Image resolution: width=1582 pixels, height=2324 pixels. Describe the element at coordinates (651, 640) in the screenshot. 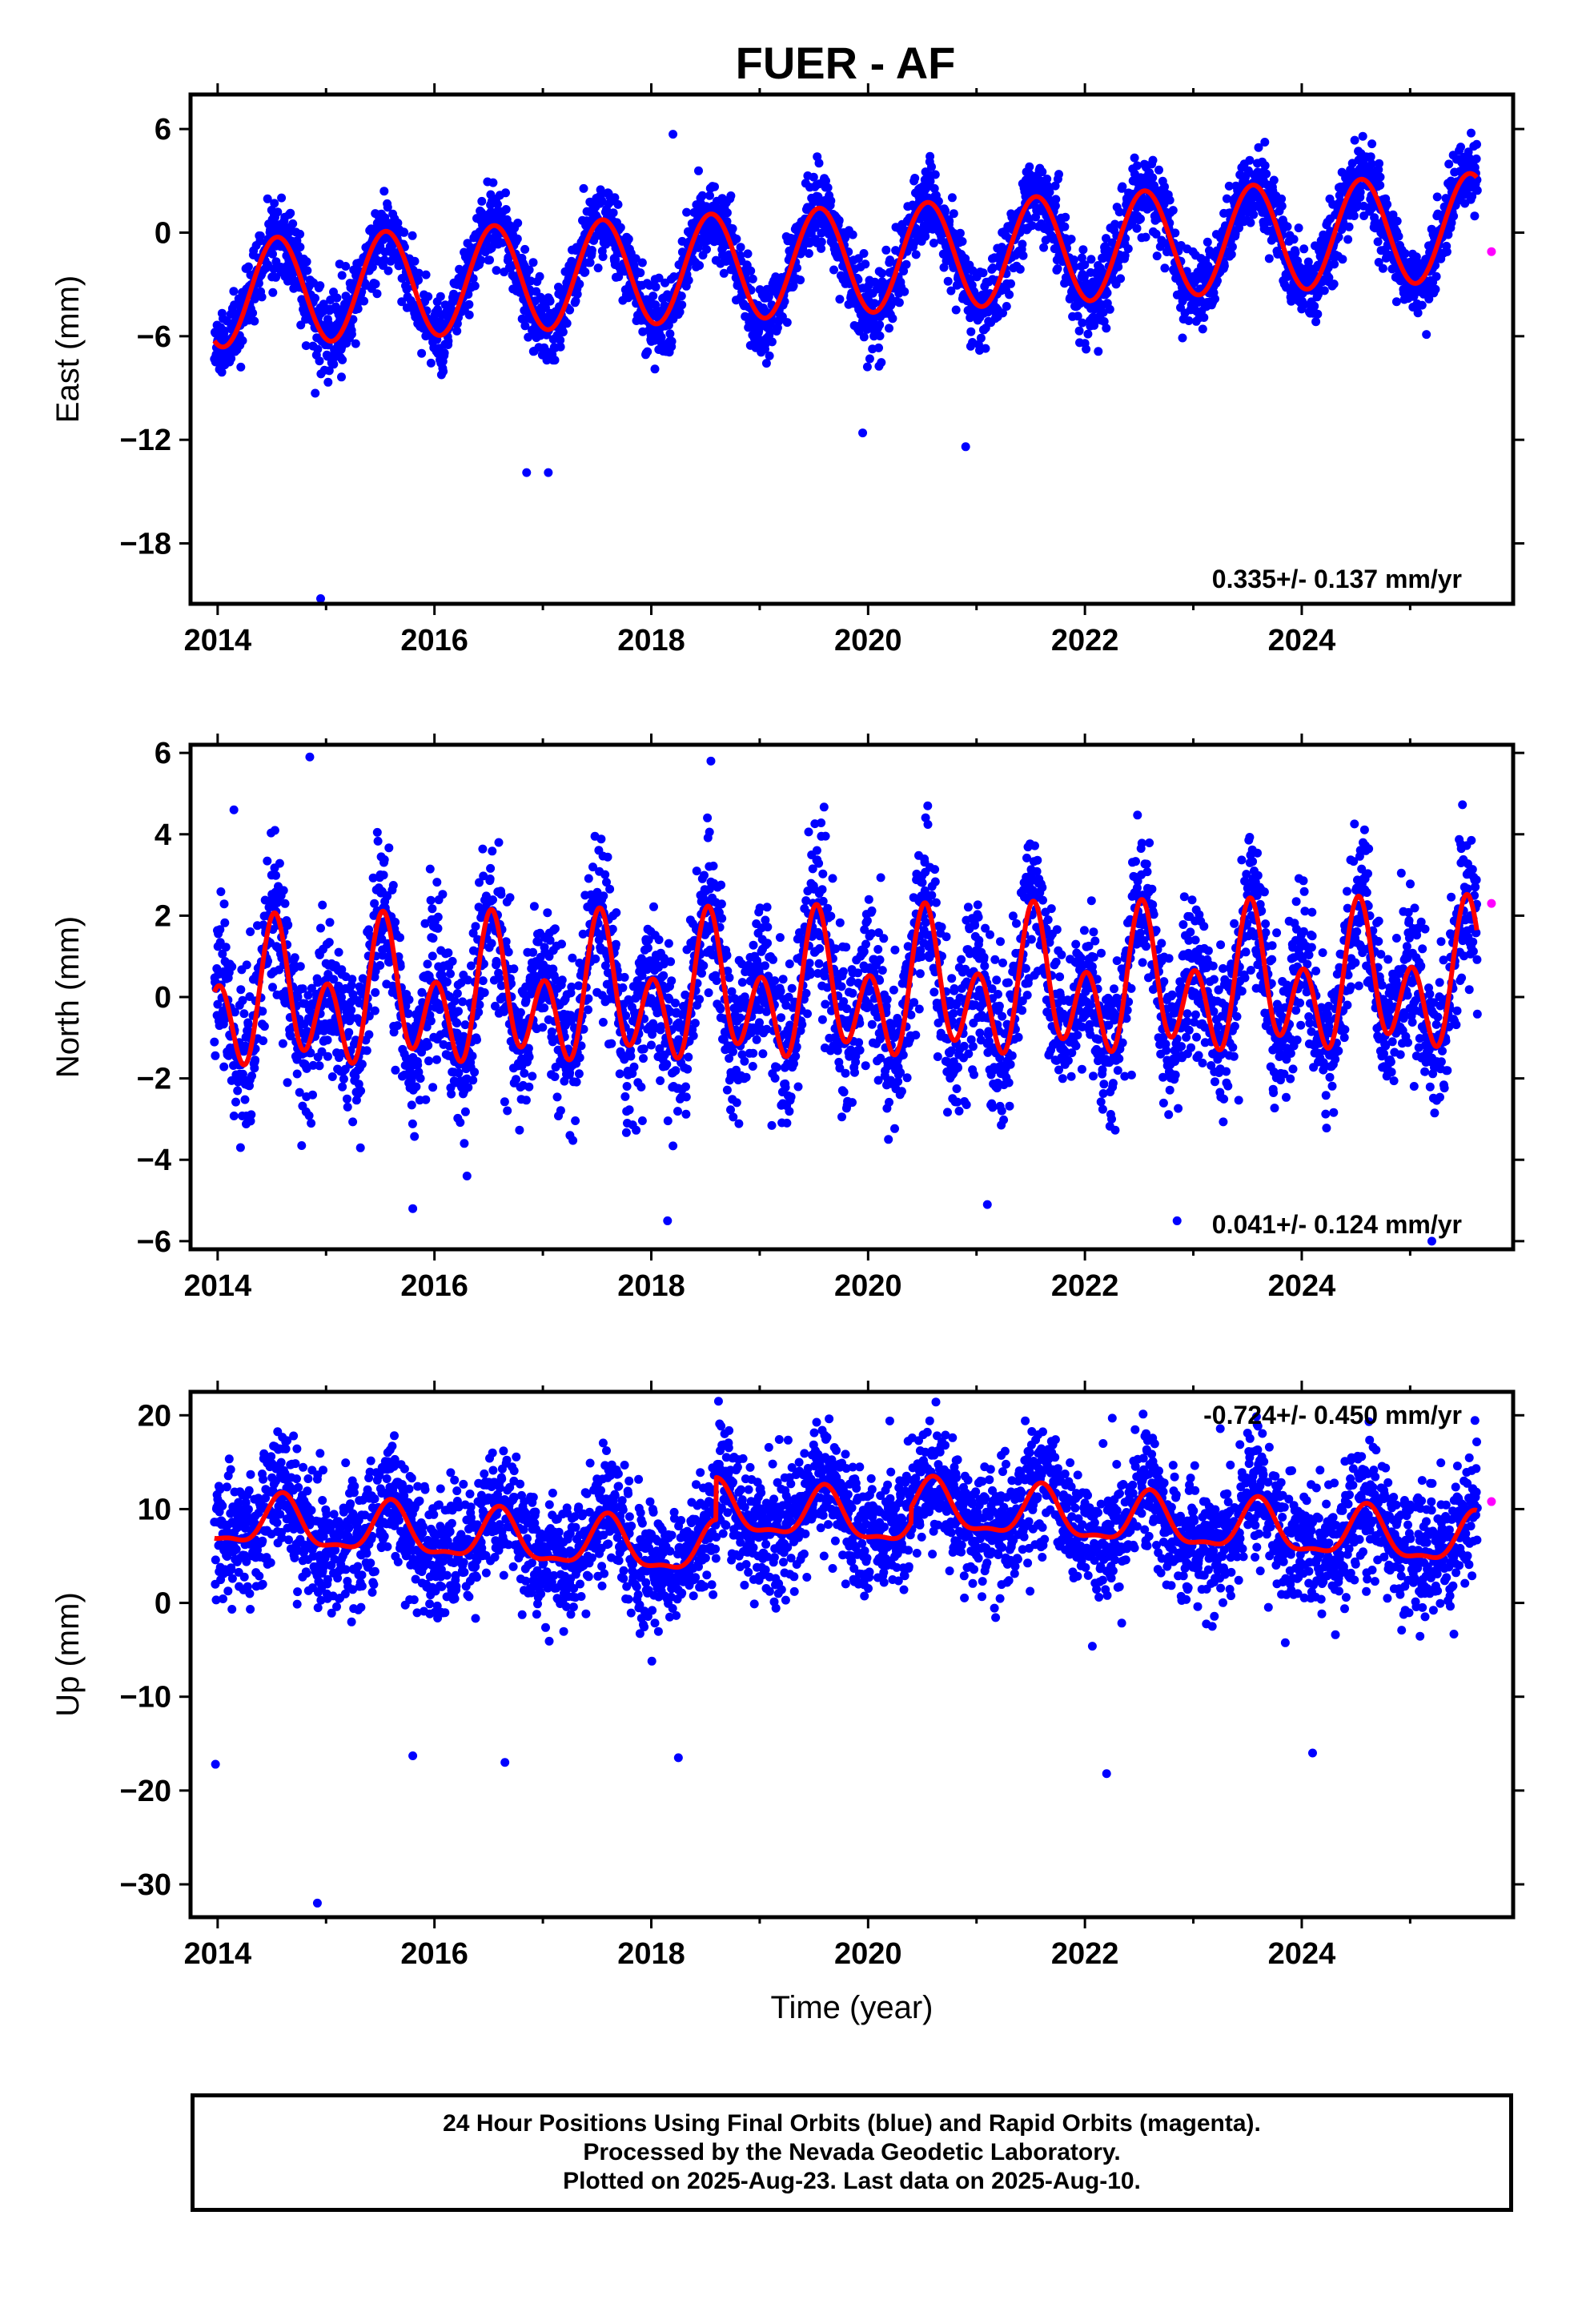

I see `x-tick-label: 2018` at that location.